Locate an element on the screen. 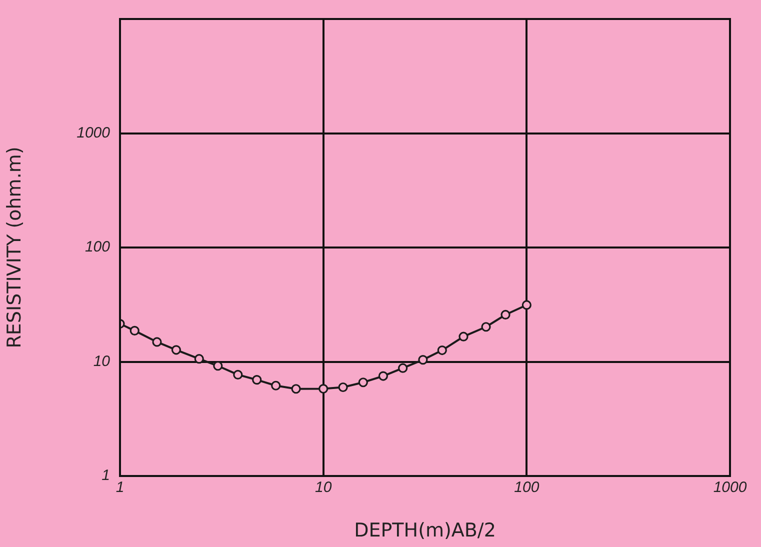 Image resolution: width=761 pixels, height=547 pixels. y-tick-label: 100 is located at coordinates (97, 247).